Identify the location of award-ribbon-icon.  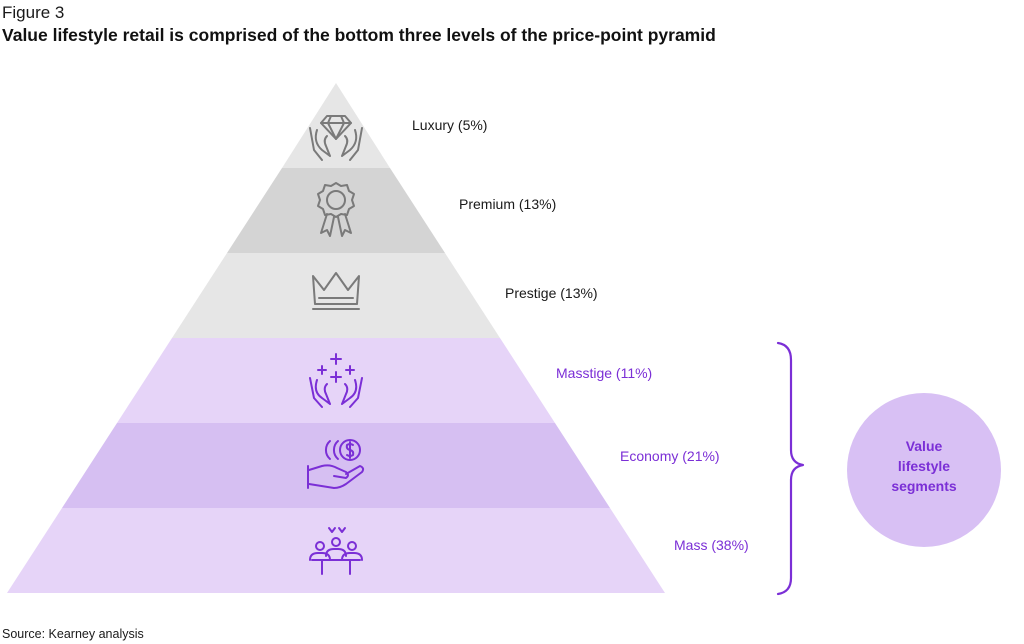
(336, 209).